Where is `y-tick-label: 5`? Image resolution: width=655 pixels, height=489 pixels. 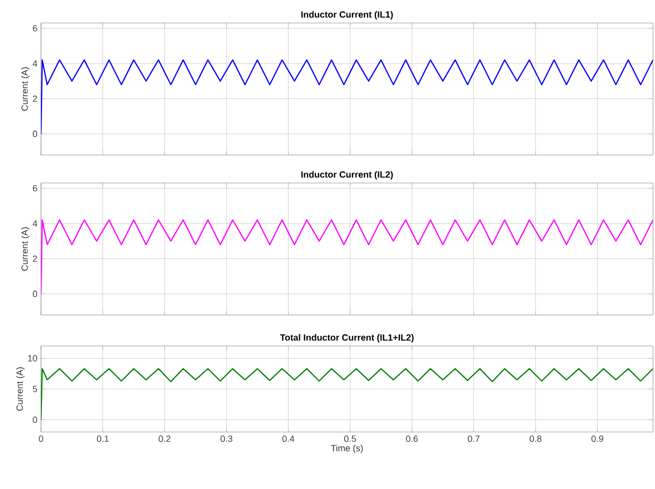 y-tick-label: 5 is located at coordinates (35, 389).